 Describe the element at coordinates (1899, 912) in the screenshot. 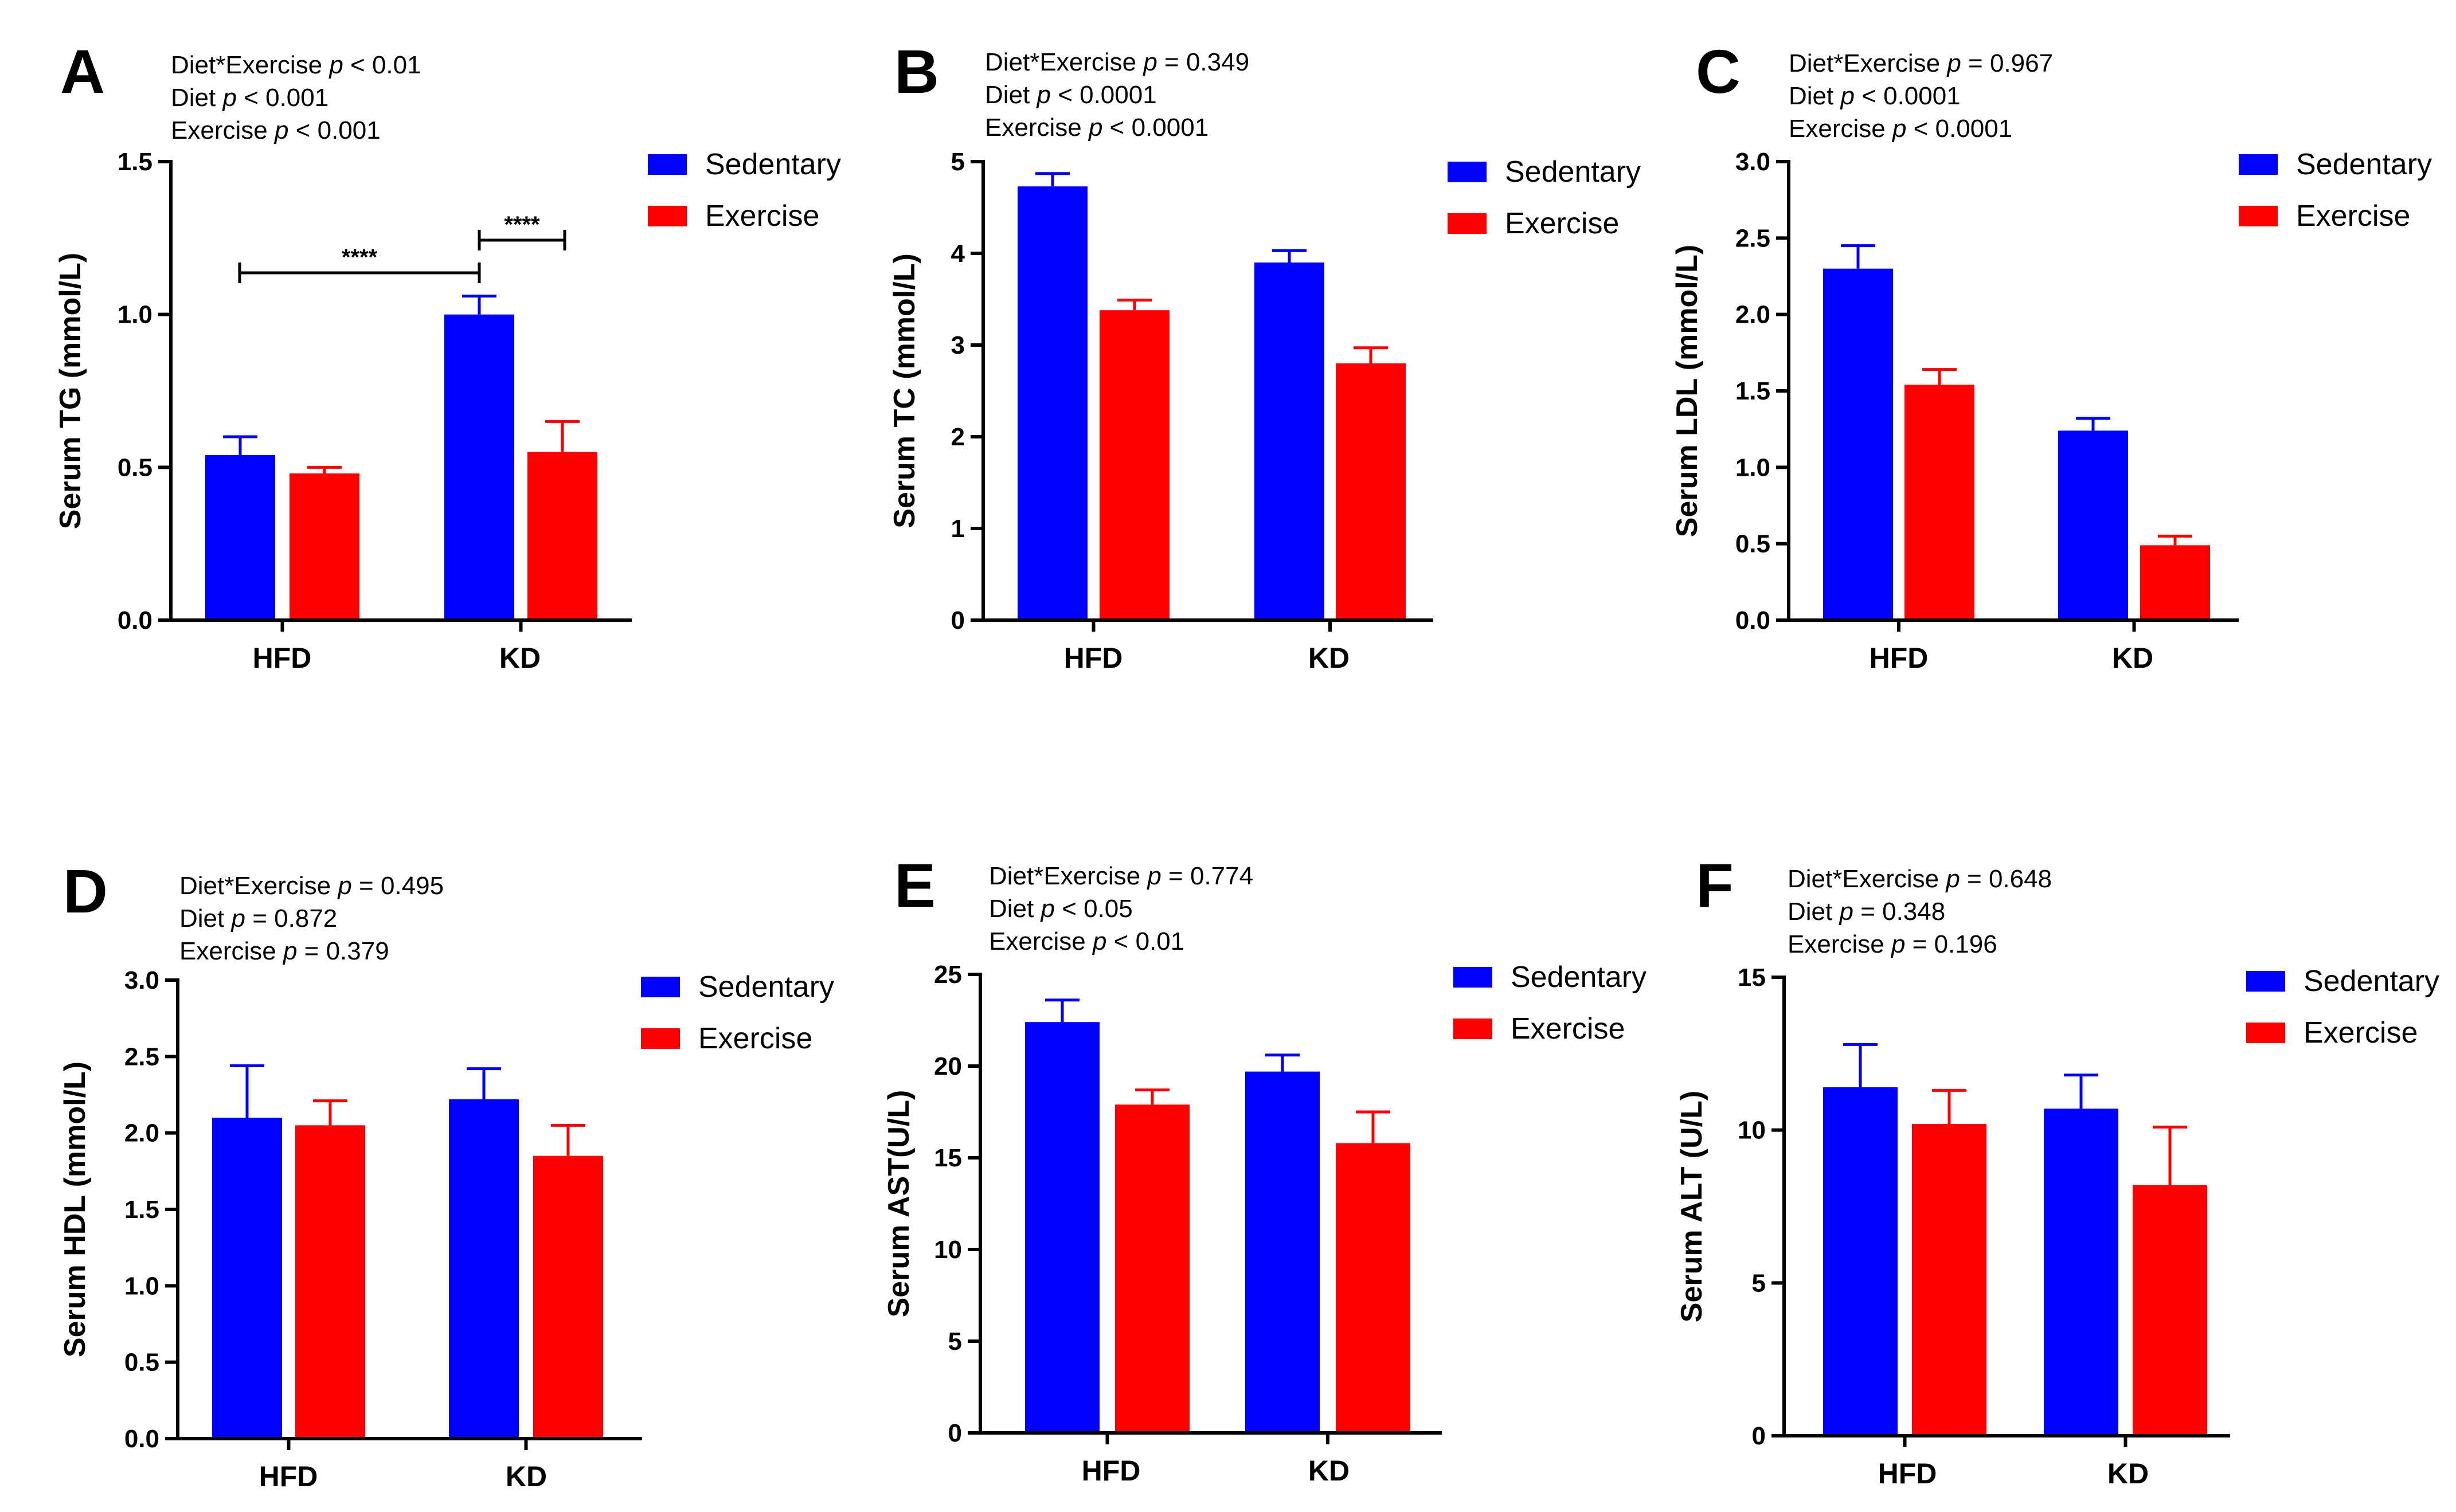

I see `stat-value: = 0.348` at that location.